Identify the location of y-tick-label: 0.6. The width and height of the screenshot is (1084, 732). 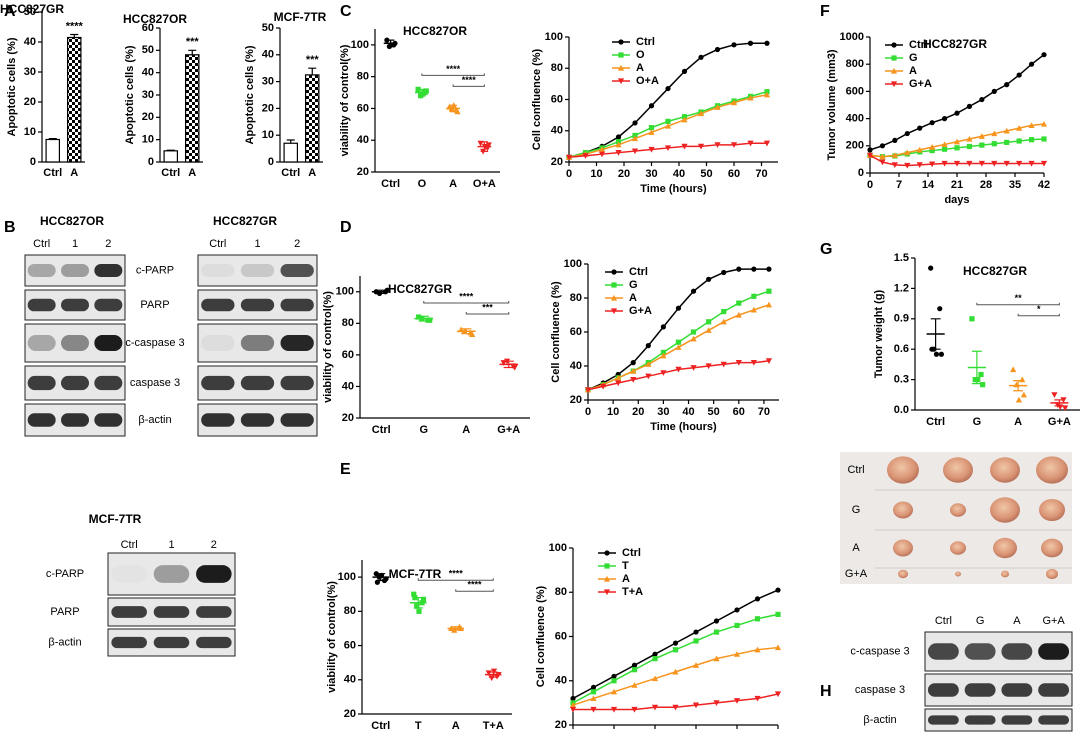
(901, 349).